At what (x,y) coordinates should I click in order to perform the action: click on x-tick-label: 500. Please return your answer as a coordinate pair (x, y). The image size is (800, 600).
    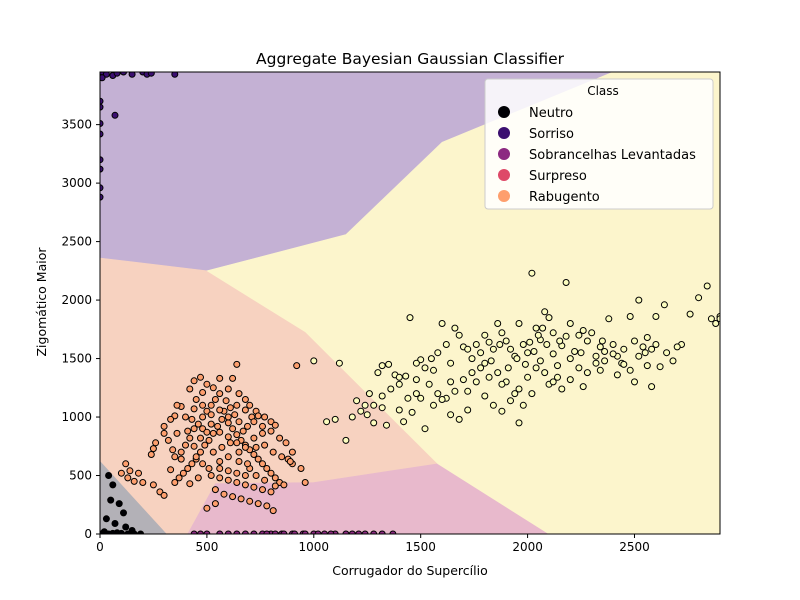
    Looking at the image, I should click on (206, 547).